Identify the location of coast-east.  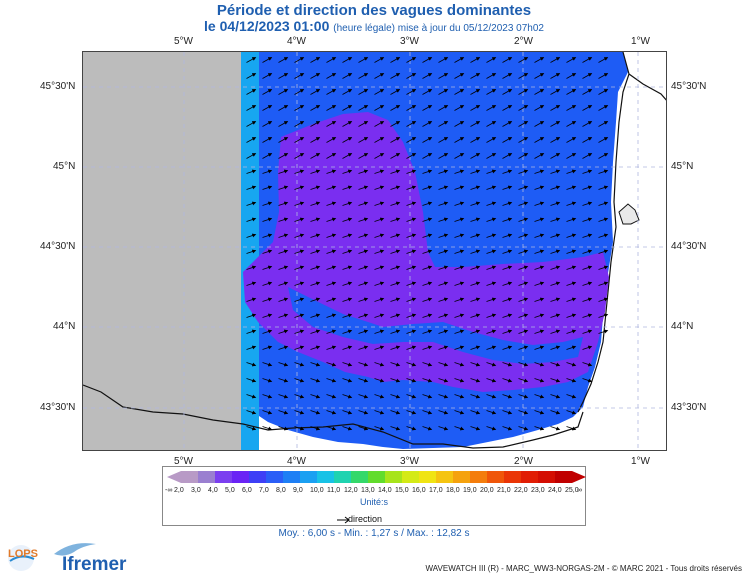
(621, 232).